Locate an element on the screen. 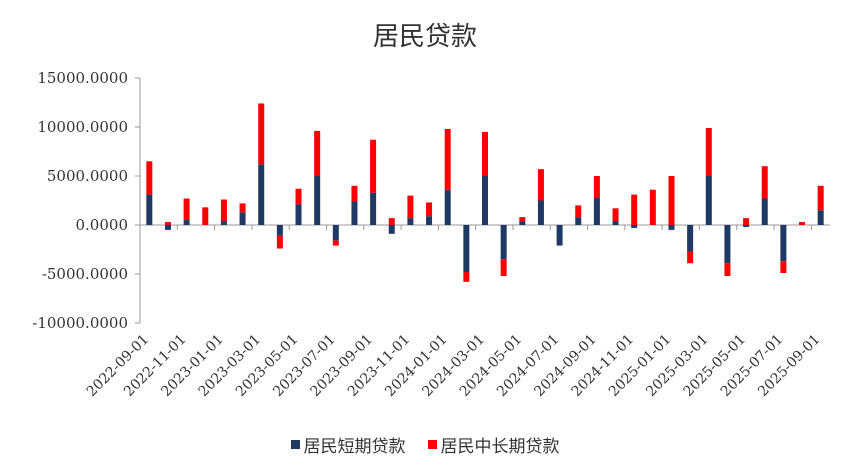 The width and height of the screenshot is (850, 473). y-tick-label: 5000.0000 is located at coordinates (87, 176).